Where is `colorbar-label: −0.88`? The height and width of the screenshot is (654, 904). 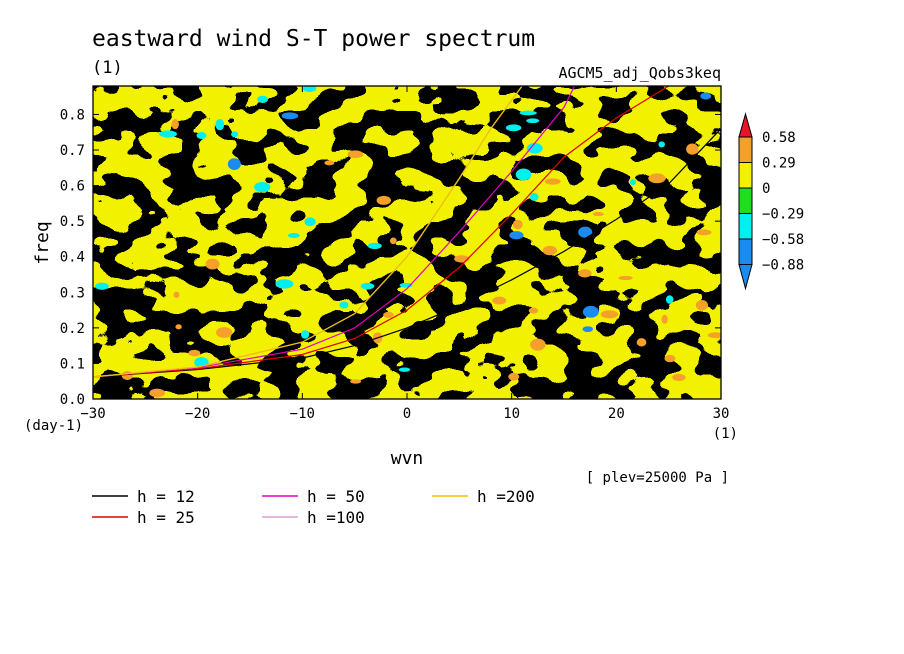 colorbar-label: −0.88 is located at coordinates (783, 266).